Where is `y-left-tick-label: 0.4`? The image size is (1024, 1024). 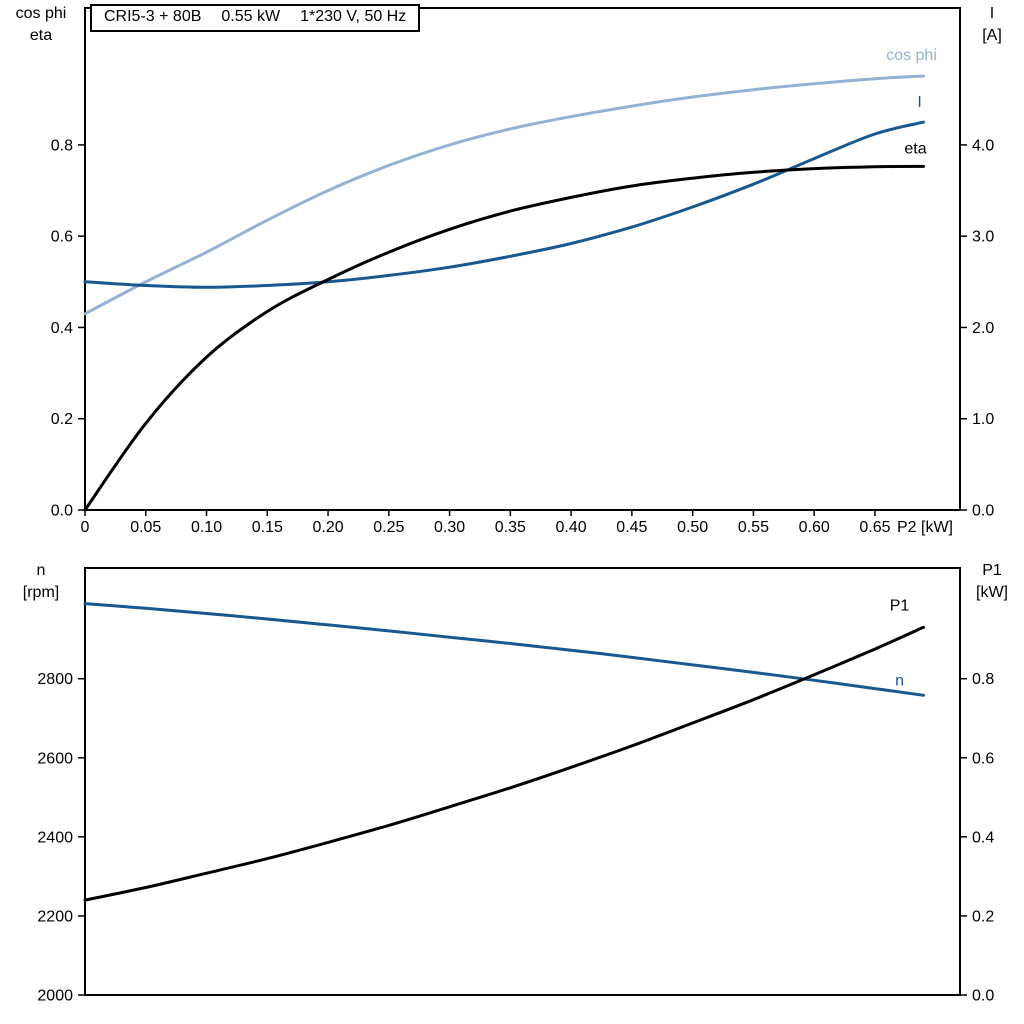 y-left-tick-label: 0.4 is located at coordinates (62, 328).